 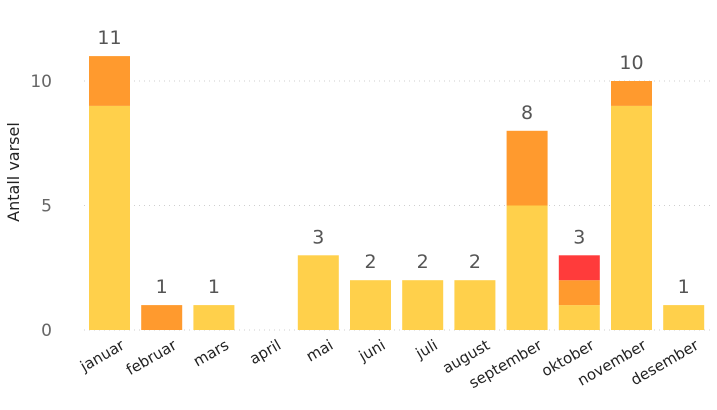 What do you see at coordinates (475, 262) in the screenshot?
I see `data-label-august: 2` at bounding box center [475, 262].